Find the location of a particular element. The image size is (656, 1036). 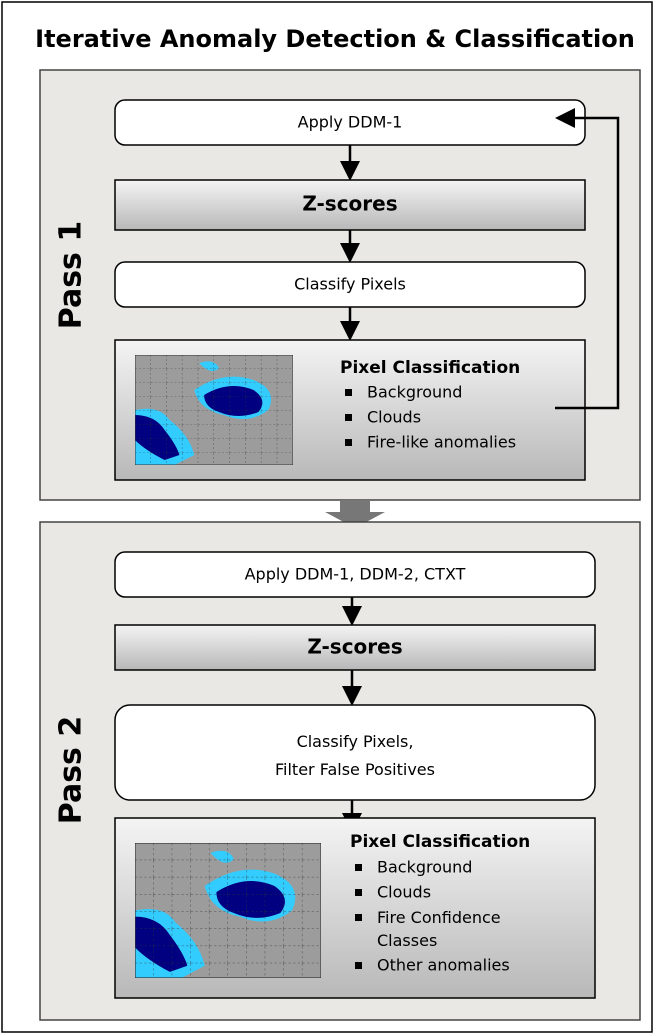

step-text: Apply DDM-1 is located at coordinates (350, 122).